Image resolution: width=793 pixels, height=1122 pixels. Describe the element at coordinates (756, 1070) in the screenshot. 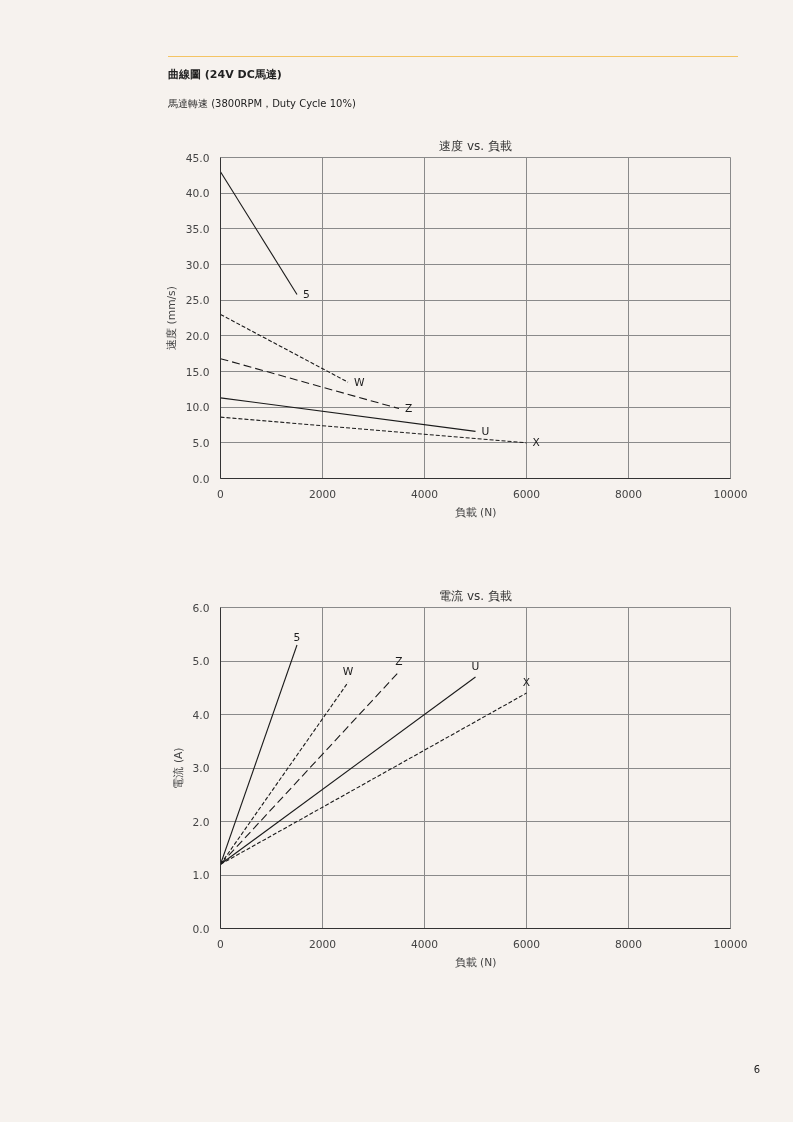

I see `text: 6` at that location.